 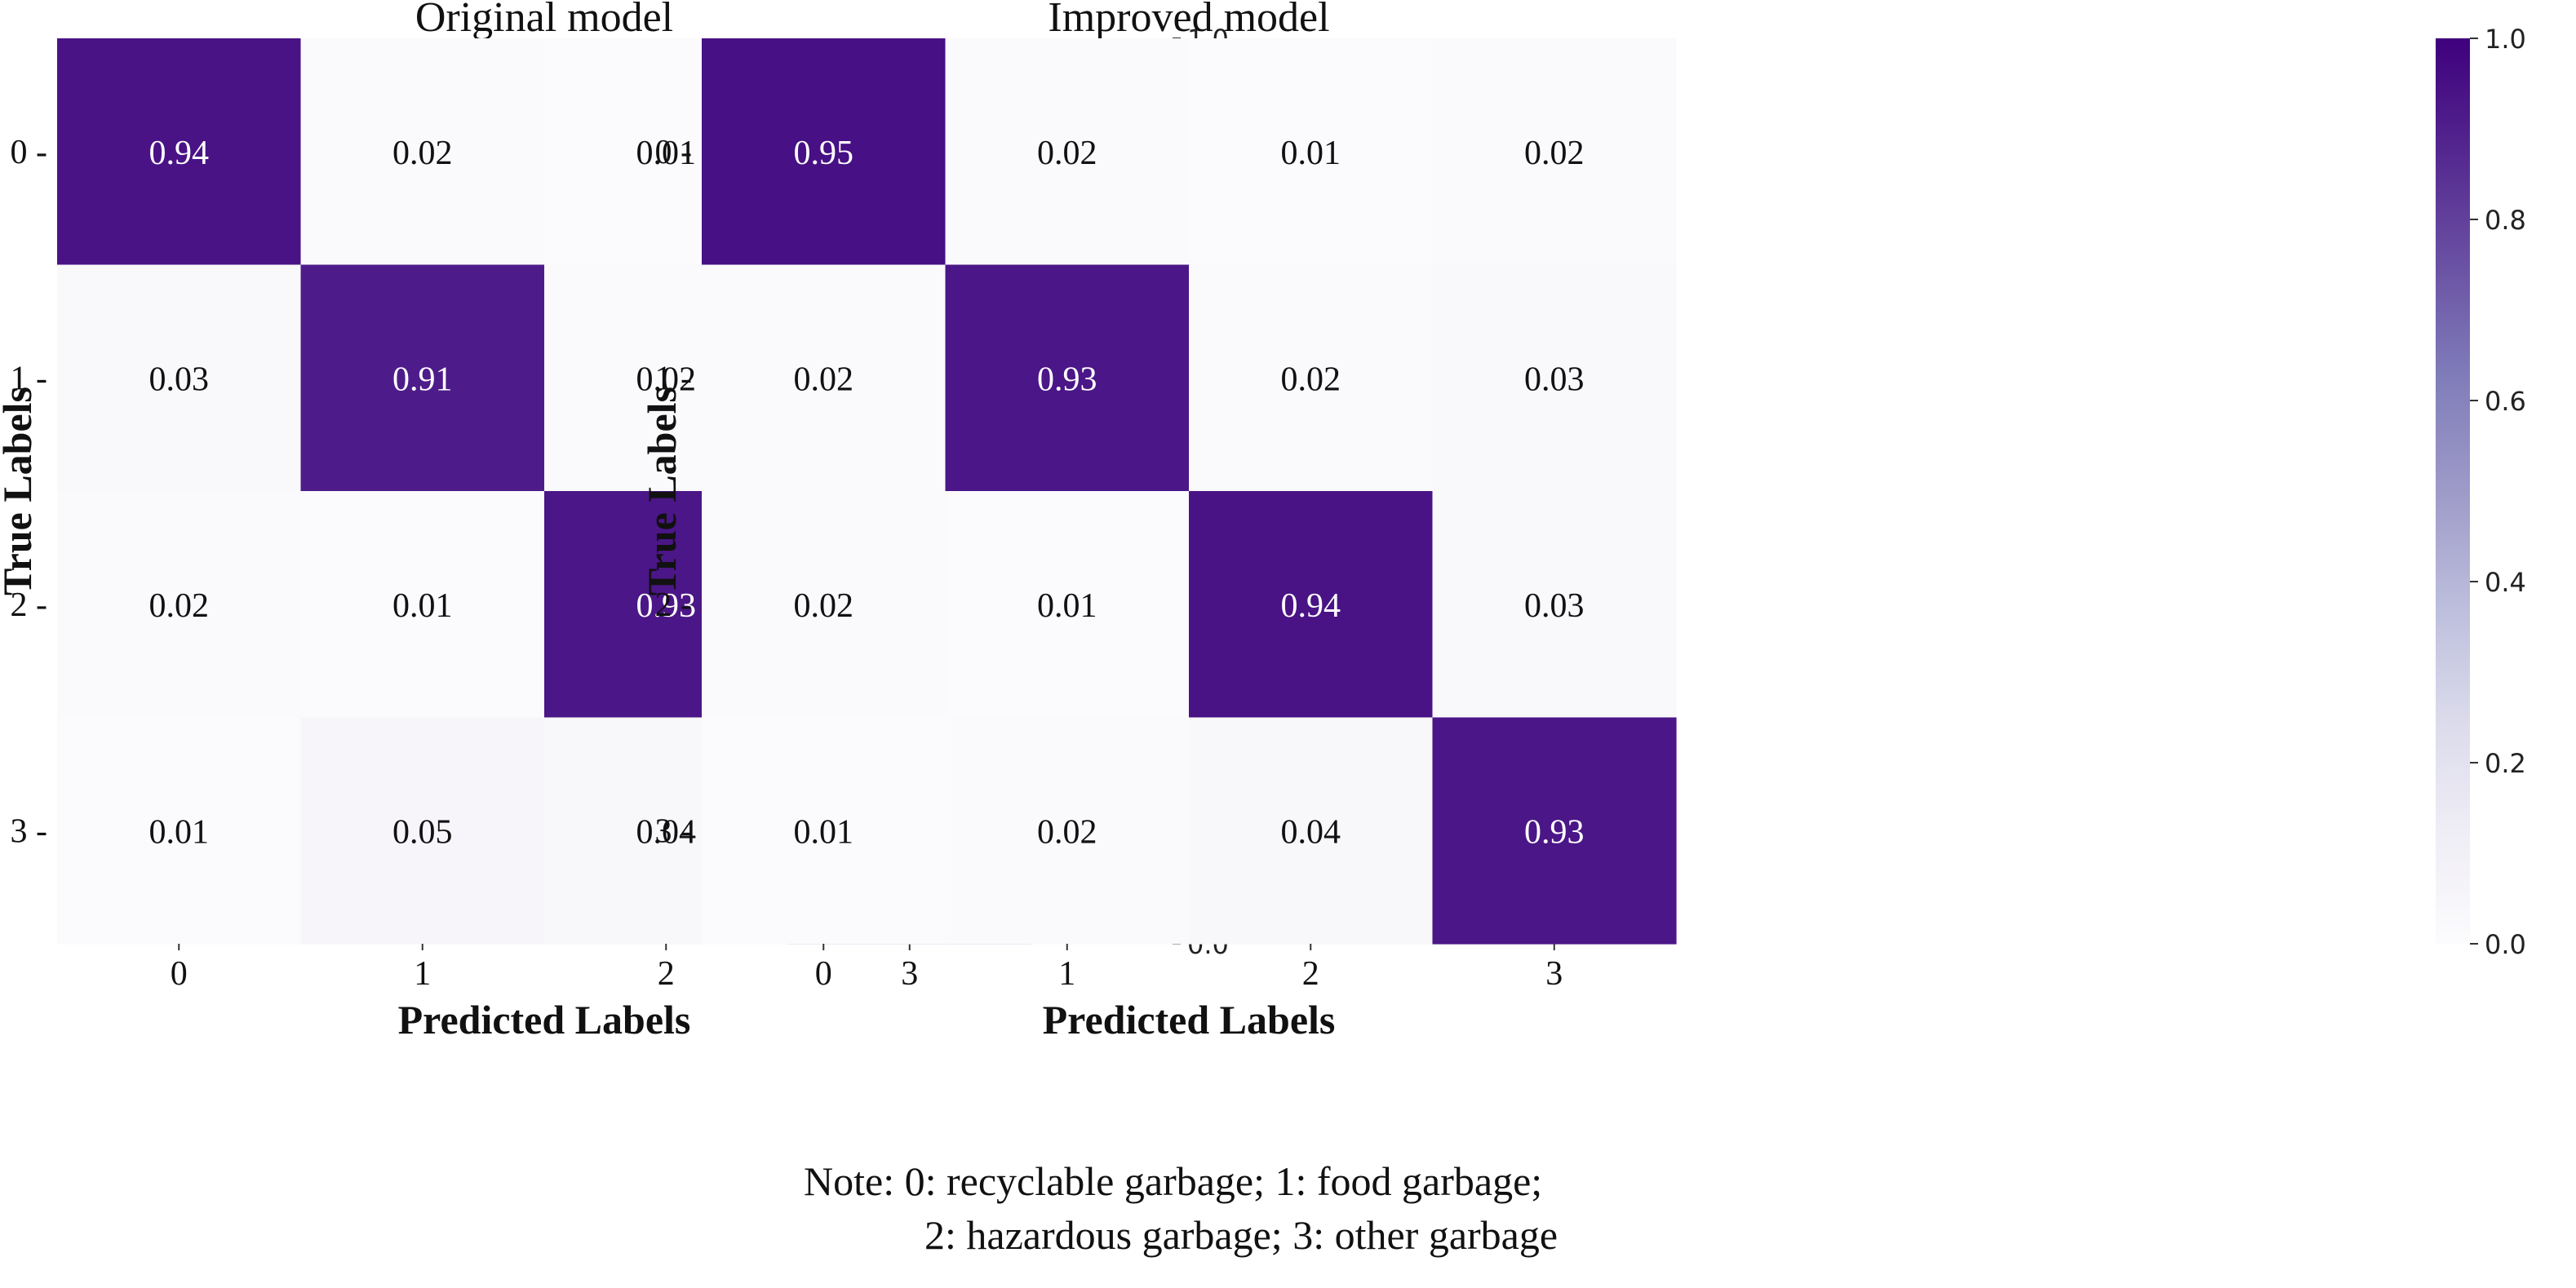 I want to click on note-line-2: 2: hazardous garbage; 3: other garbage, so click(x=1241, y=1235).